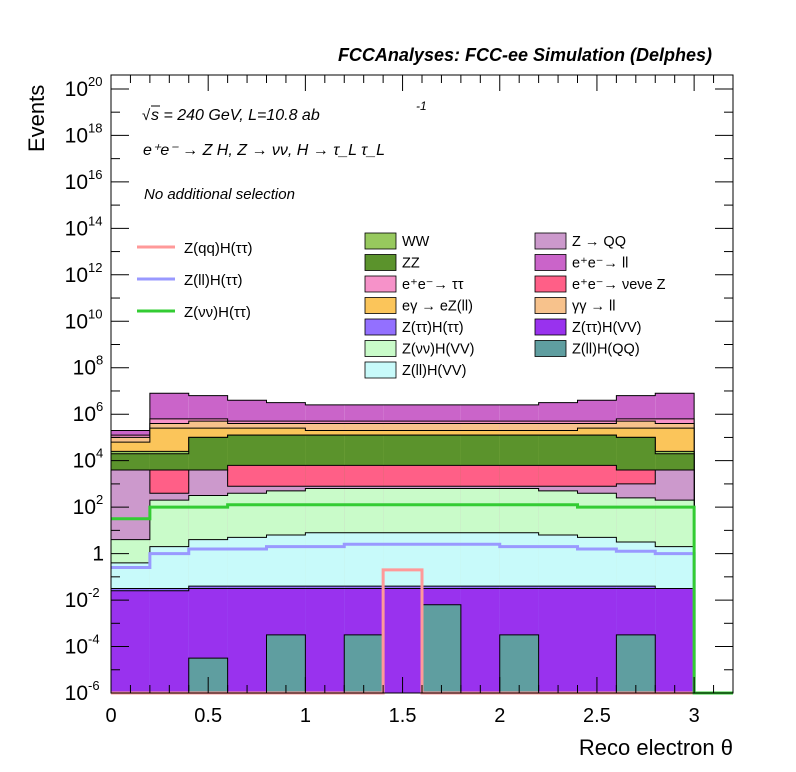  Describe the element at coordinates (380, 305) in the screenshot. I see `legend-swatch-e-ez-ll` at that location.